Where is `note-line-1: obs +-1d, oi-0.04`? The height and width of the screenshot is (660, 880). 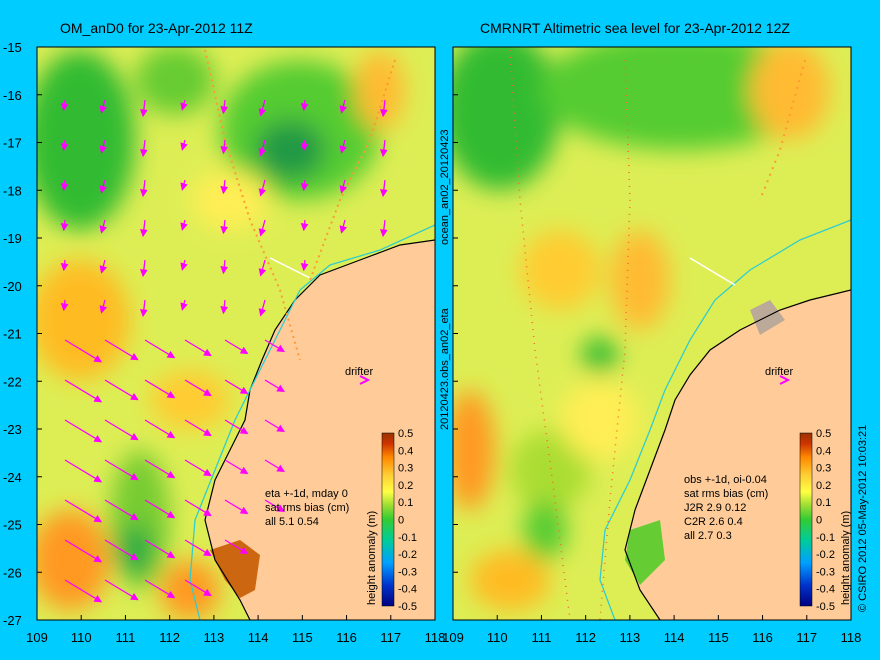
note-line-1: obs +-1d, oi-0.04 is located at coordinates (725, 480).